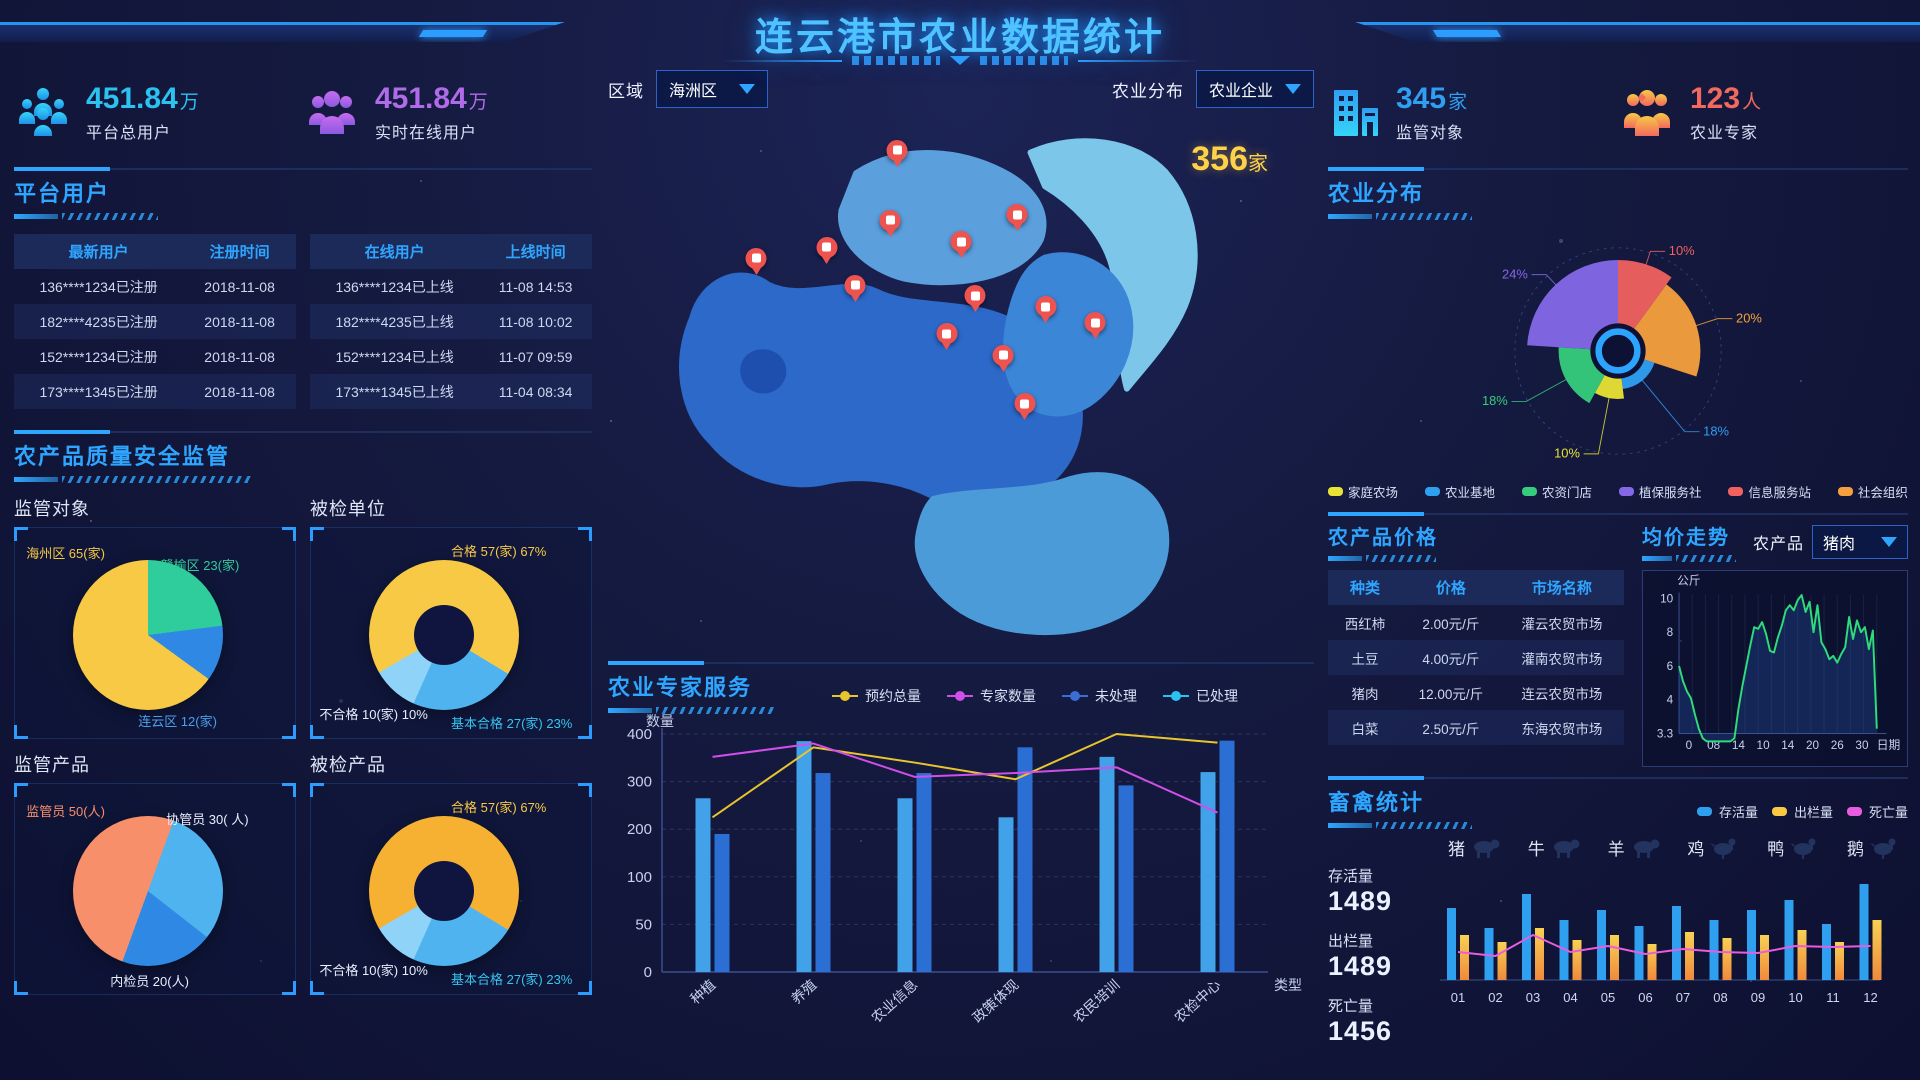 Image resolution: width=1920 pixels, height=1080 pixels. What do you see at coordinates (1788, 745) in the screenshot?
I see `svg-text: 14` at bounding box center [1788, 745].